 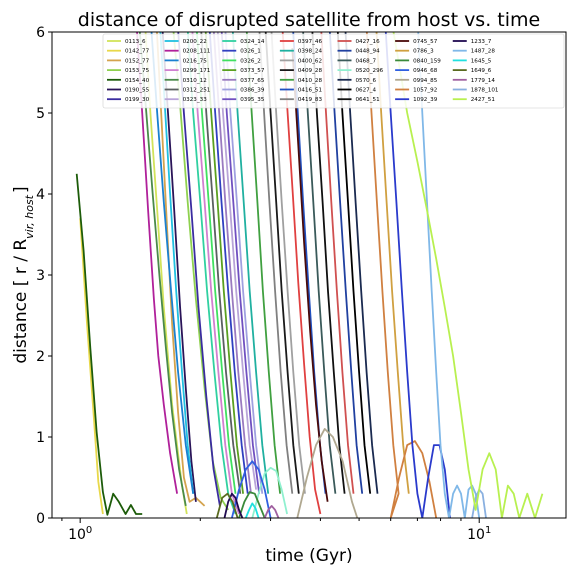 What do you see at coordinates (481, 42) in the screenshot?
I see `legend-label: 1233_7` at bounding box center [481, 42].